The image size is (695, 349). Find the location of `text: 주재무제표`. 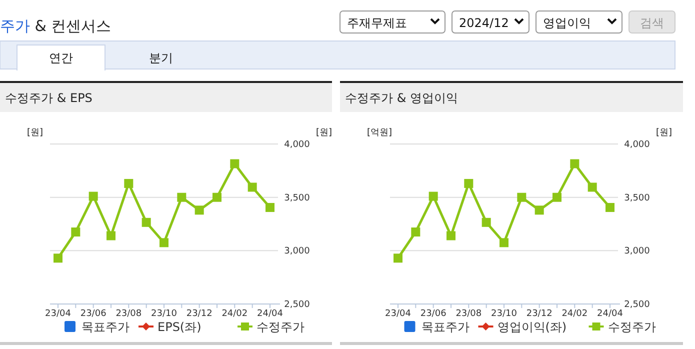

text: 주재무제표 is located at coordinates (377, 23).